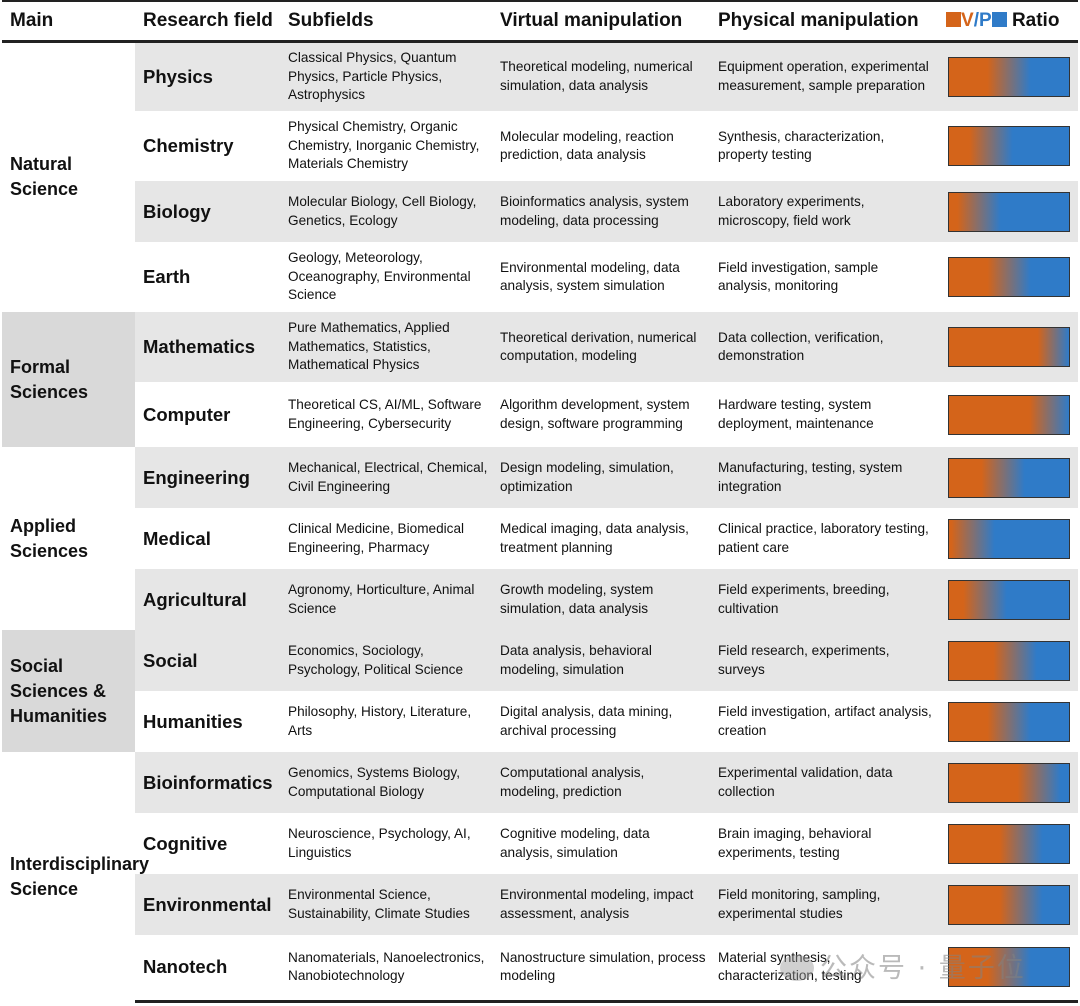  What do you see at coordinates (207, 599) in the screenshot?
I see `research-field-cell: Agricultural` at bounding box center [207, 599].